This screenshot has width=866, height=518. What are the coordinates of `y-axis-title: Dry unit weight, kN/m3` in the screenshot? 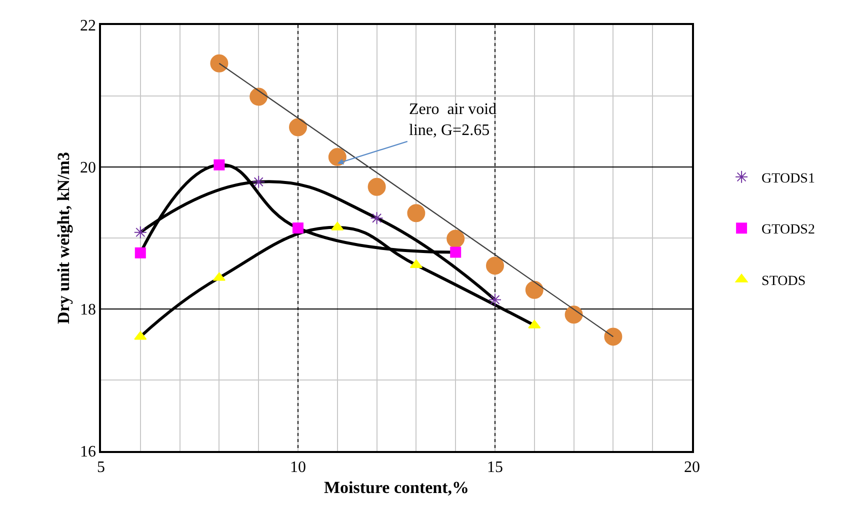 It's located at (64, 238).